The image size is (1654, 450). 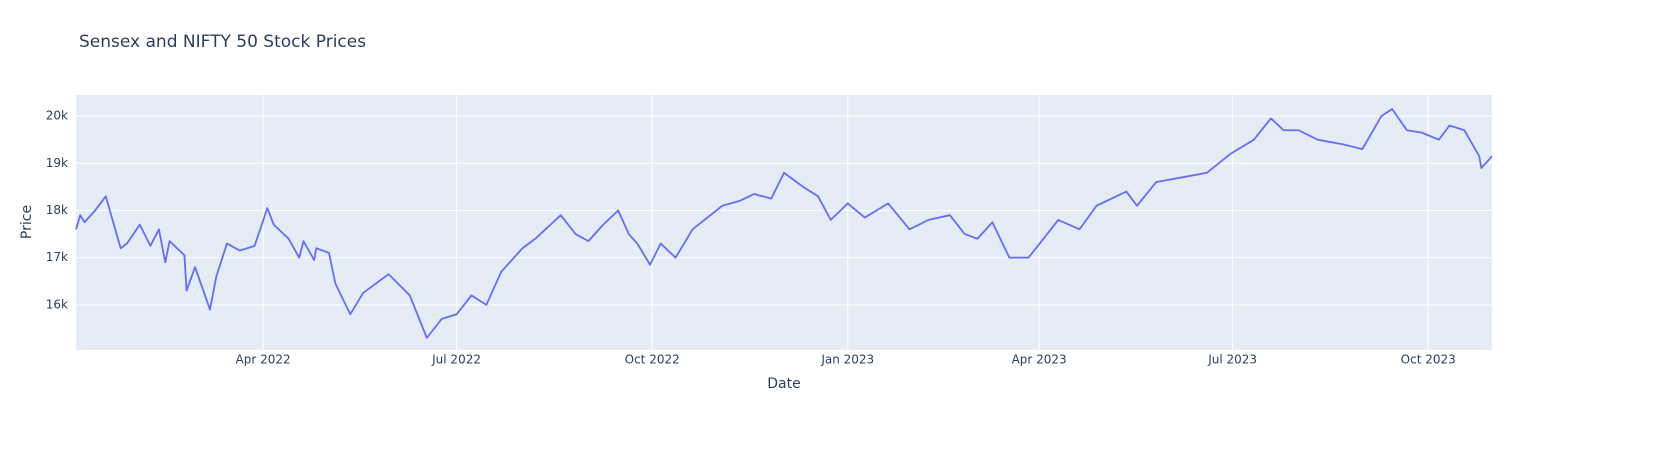 What do you see at coordinates (456, 360) in the screenshot?
I see `x-tick-label: Jul 2022` at bounding box center [456, 360].